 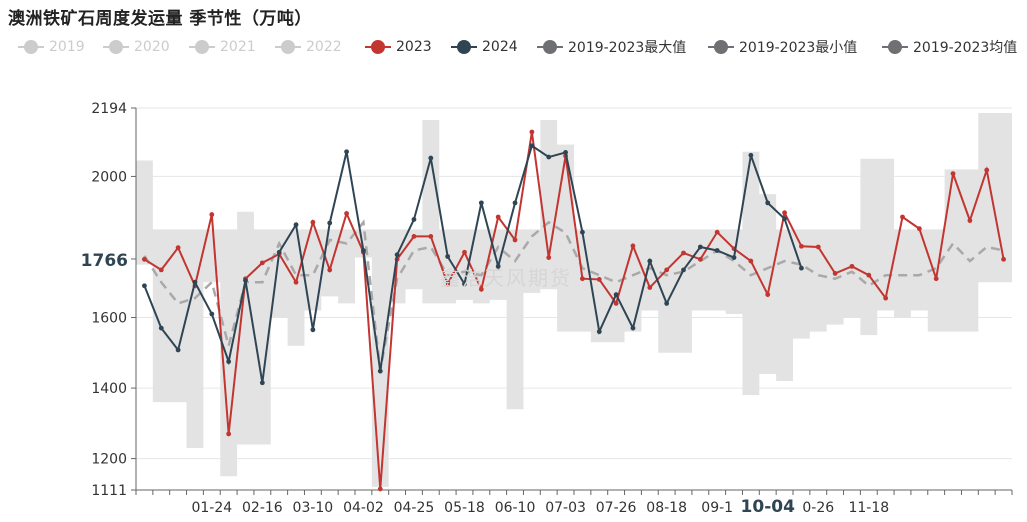 What do you see at coordinates (414, 508) in the screenshot?
I see `x-tick-label: 04-25` at bounding box center [414, 508].